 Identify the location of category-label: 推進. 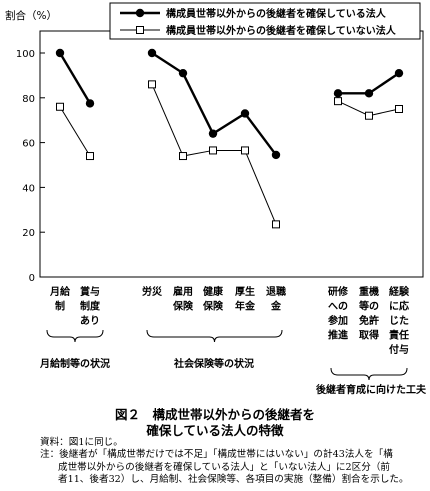
(338, 335).